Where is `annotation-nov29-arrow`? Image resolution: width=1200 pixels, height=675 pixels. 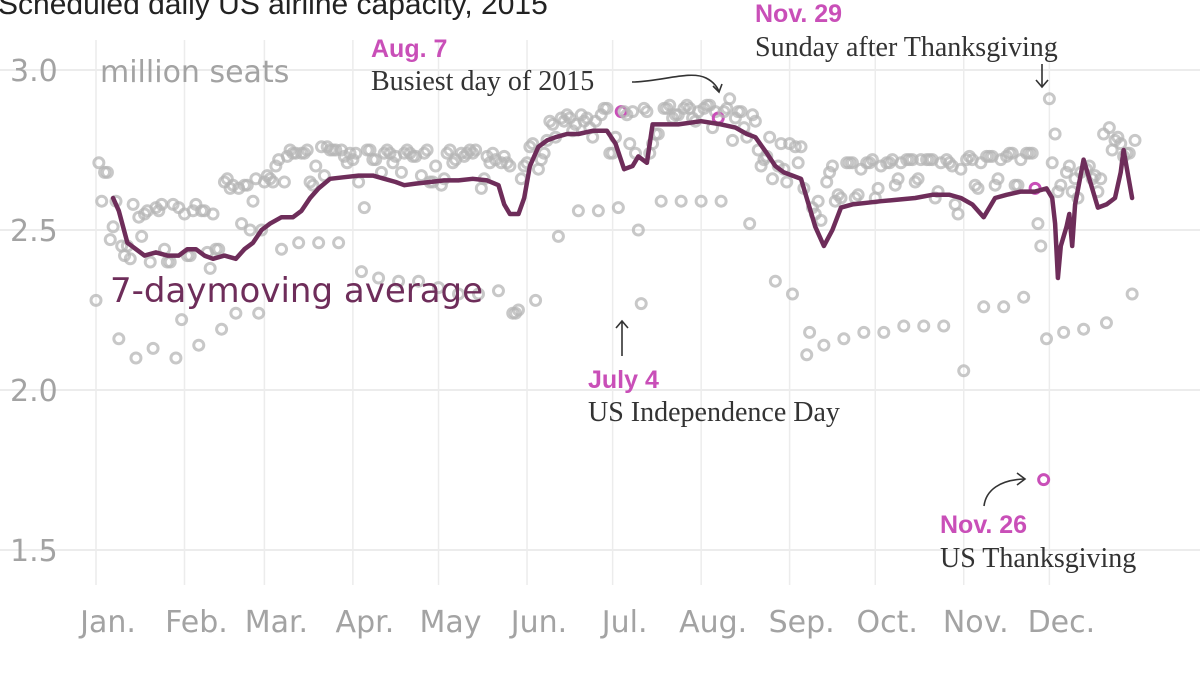 annotation-nov29-arrow is located at coordinates (1042, 76).